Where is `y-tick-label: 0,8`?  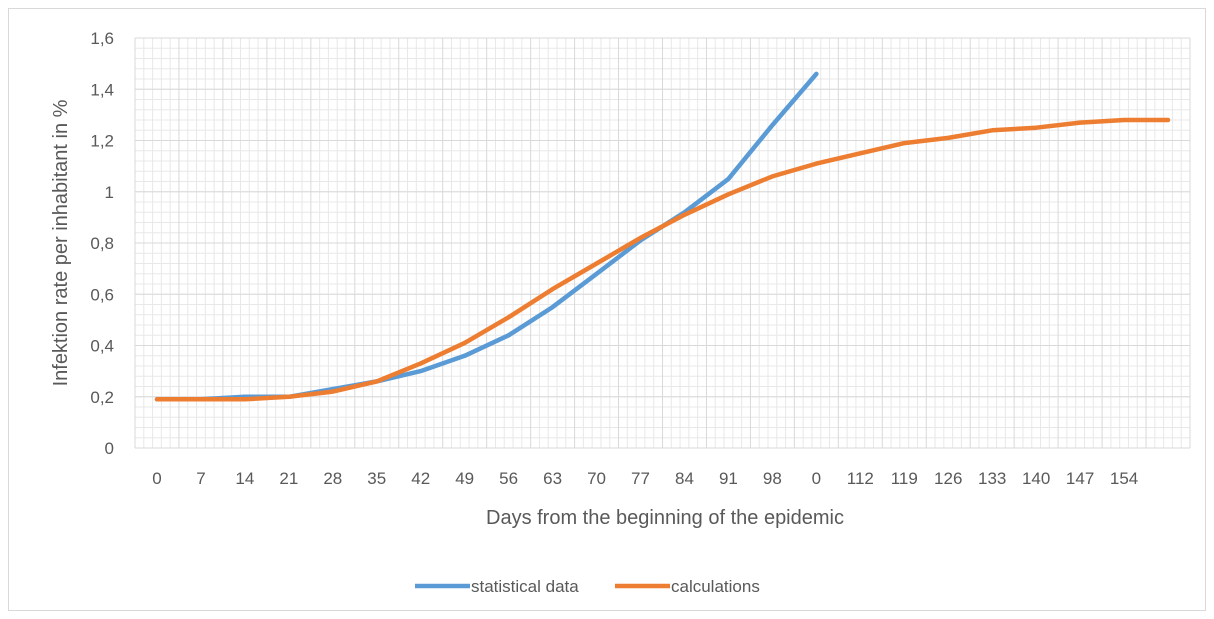
y-tick-label: 0,8 is located at coordinates (102, 243).